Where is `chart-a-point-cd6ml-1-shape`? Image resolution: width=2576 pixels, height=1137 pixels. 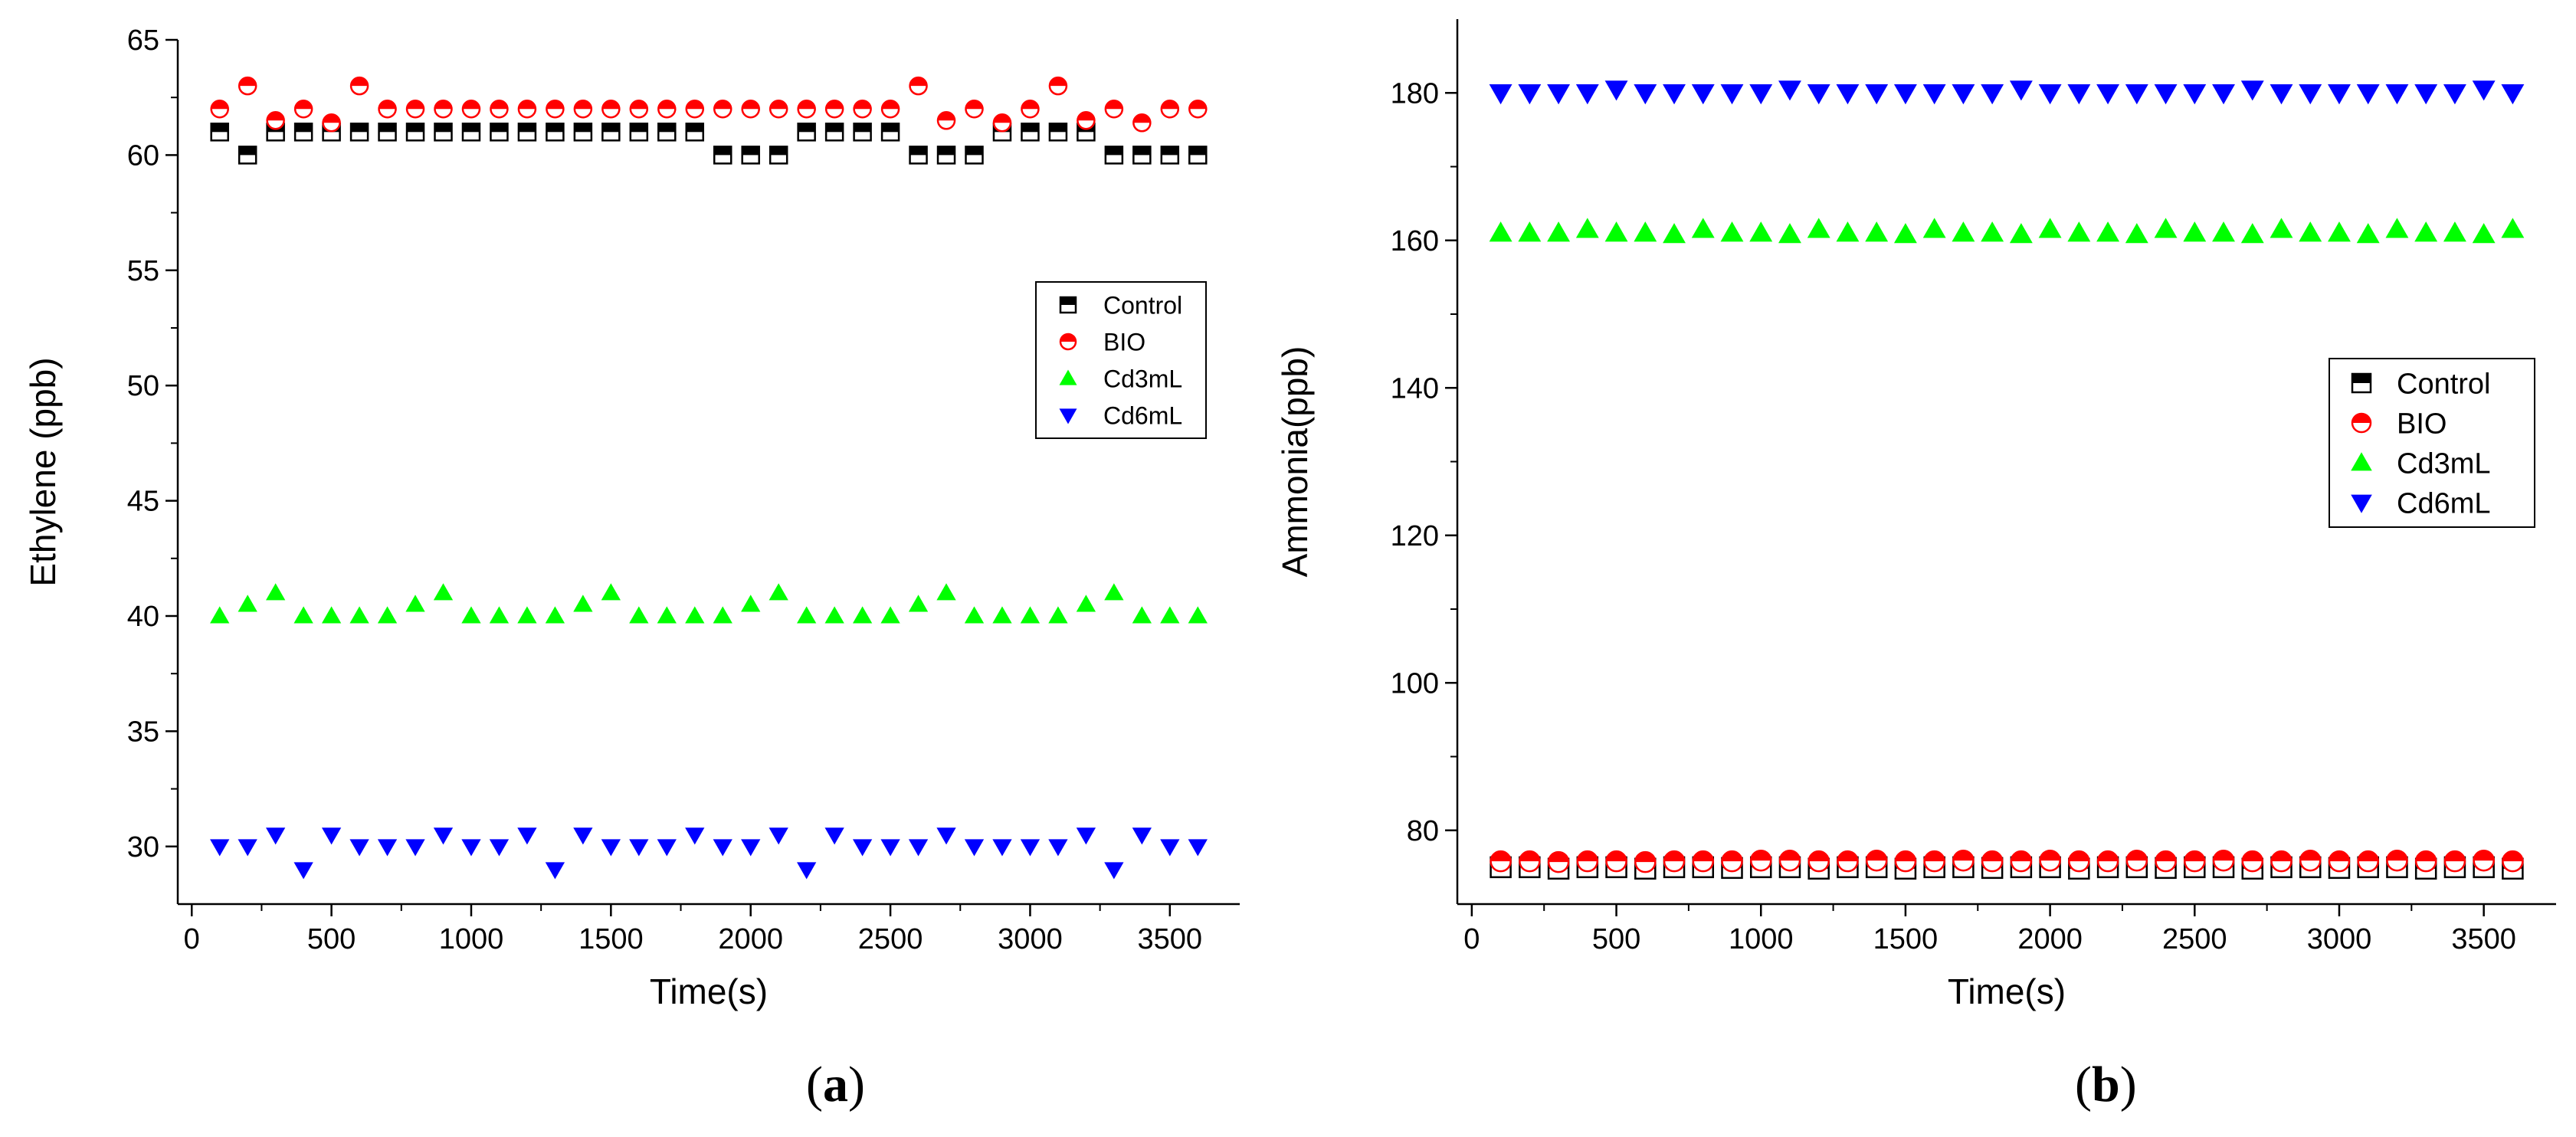
chart-a-point-cd6ml-1-shape is located at coordinates (247, 848).